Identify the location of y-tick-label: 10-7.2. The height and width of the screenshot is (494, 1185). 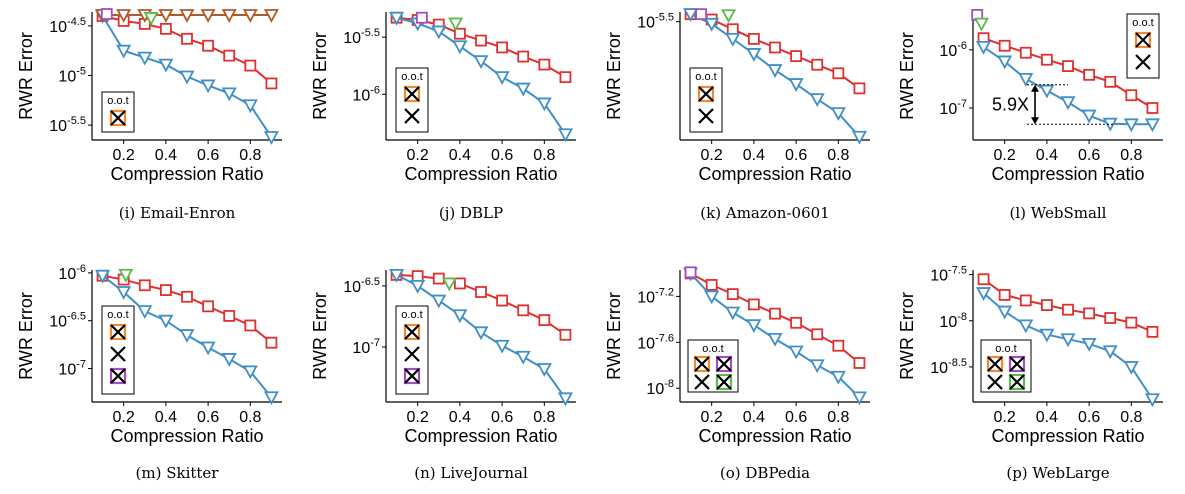
(655, 296).